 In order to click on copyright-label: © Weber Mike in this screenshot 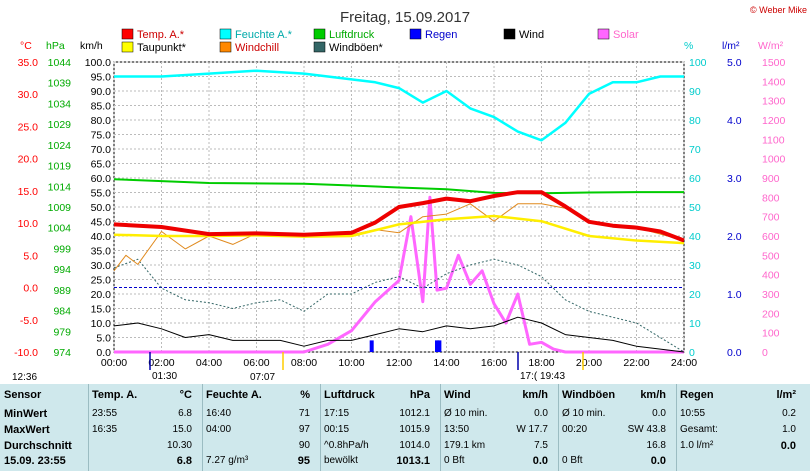, I will do `click(778, 10)`.